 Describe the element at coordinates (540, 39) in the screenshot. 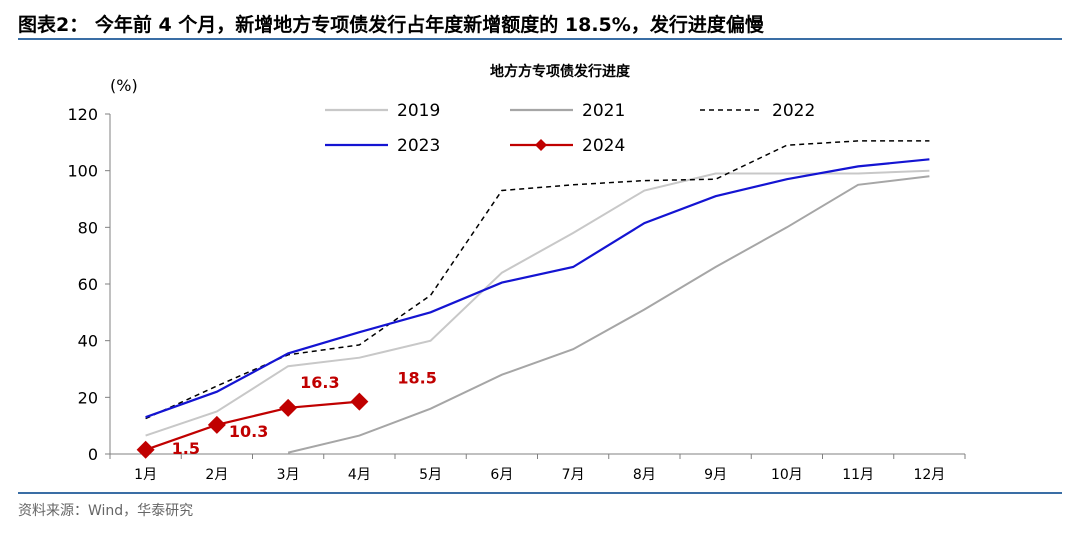

I see `top-divider` at that location.